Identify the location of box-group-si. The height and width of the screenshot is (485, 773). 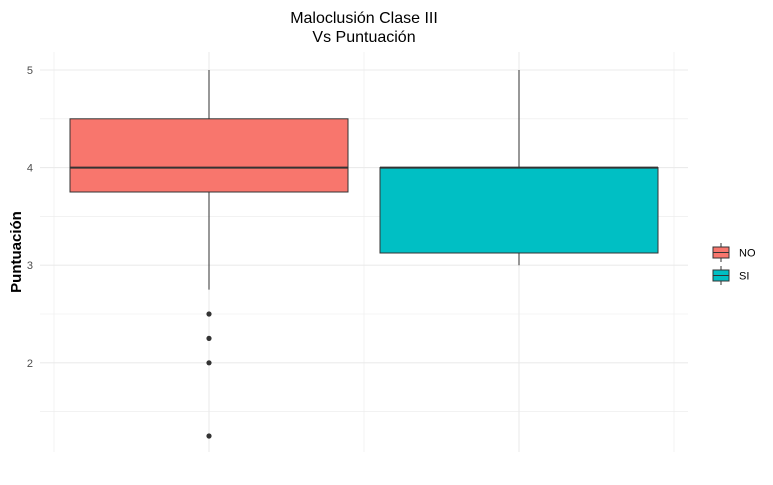
(519, 168).